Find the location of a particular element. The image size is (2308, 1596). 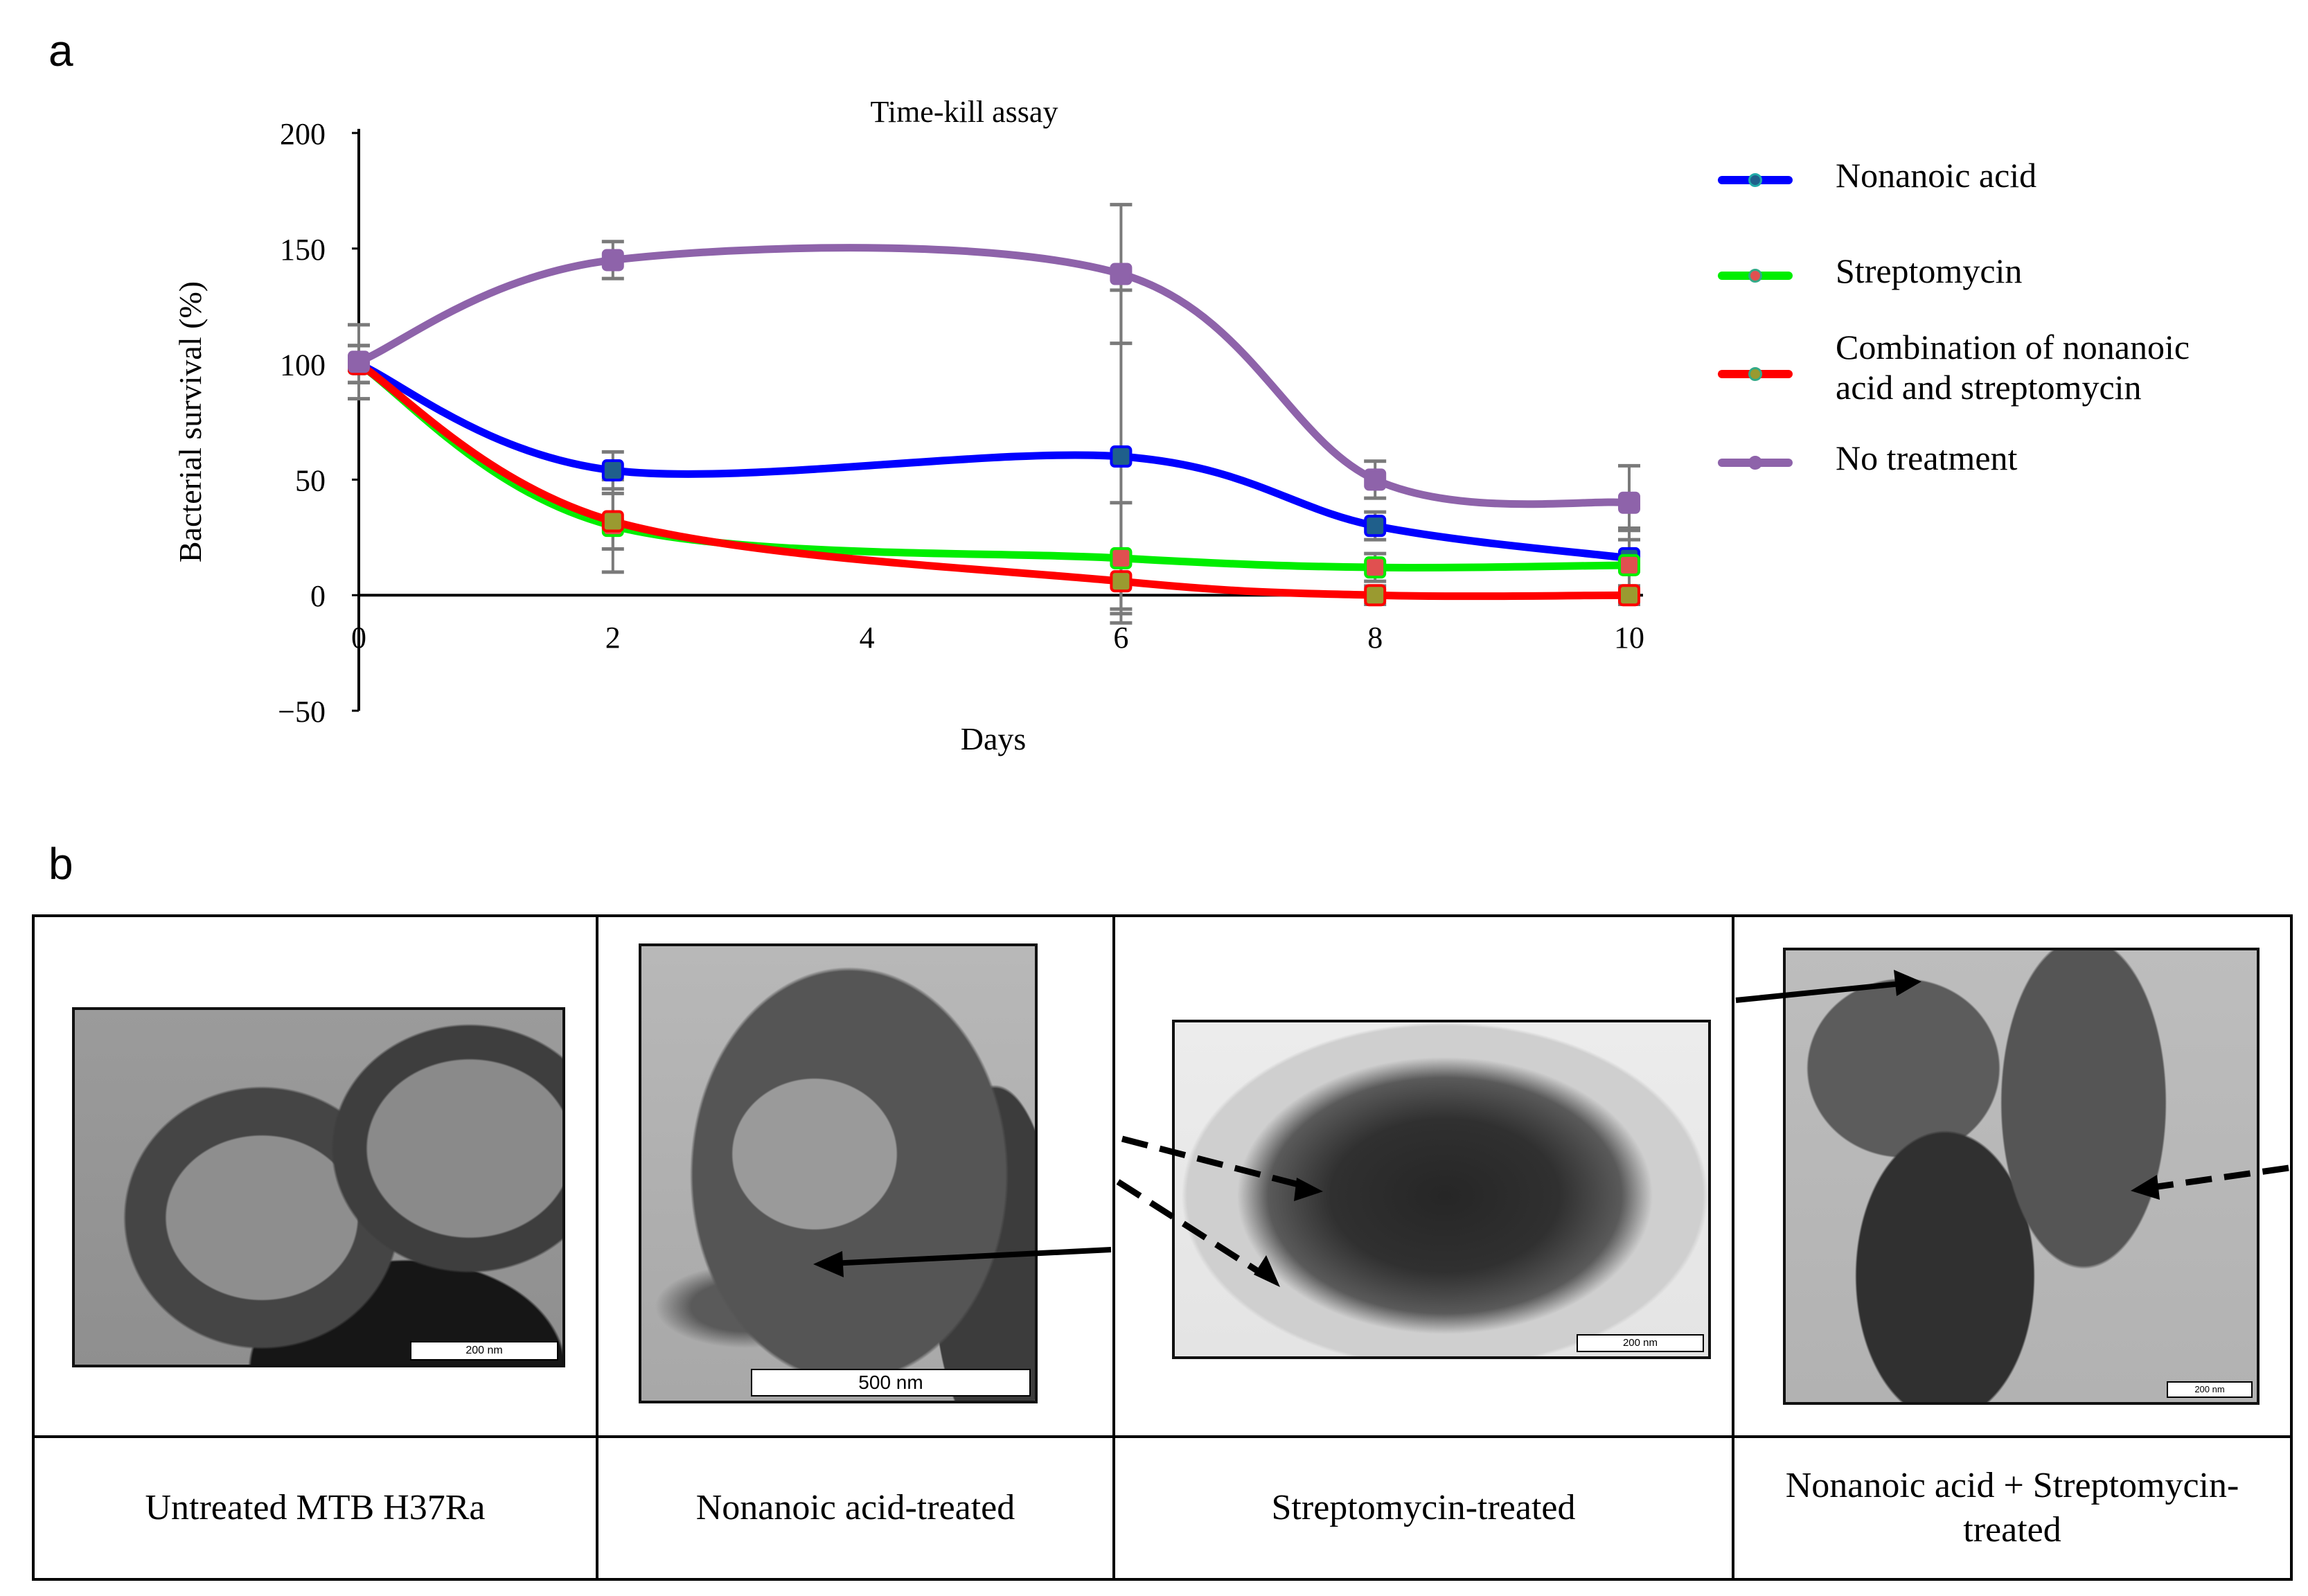

chart-title: Time-kill assay is located at coordinates (964, 112).